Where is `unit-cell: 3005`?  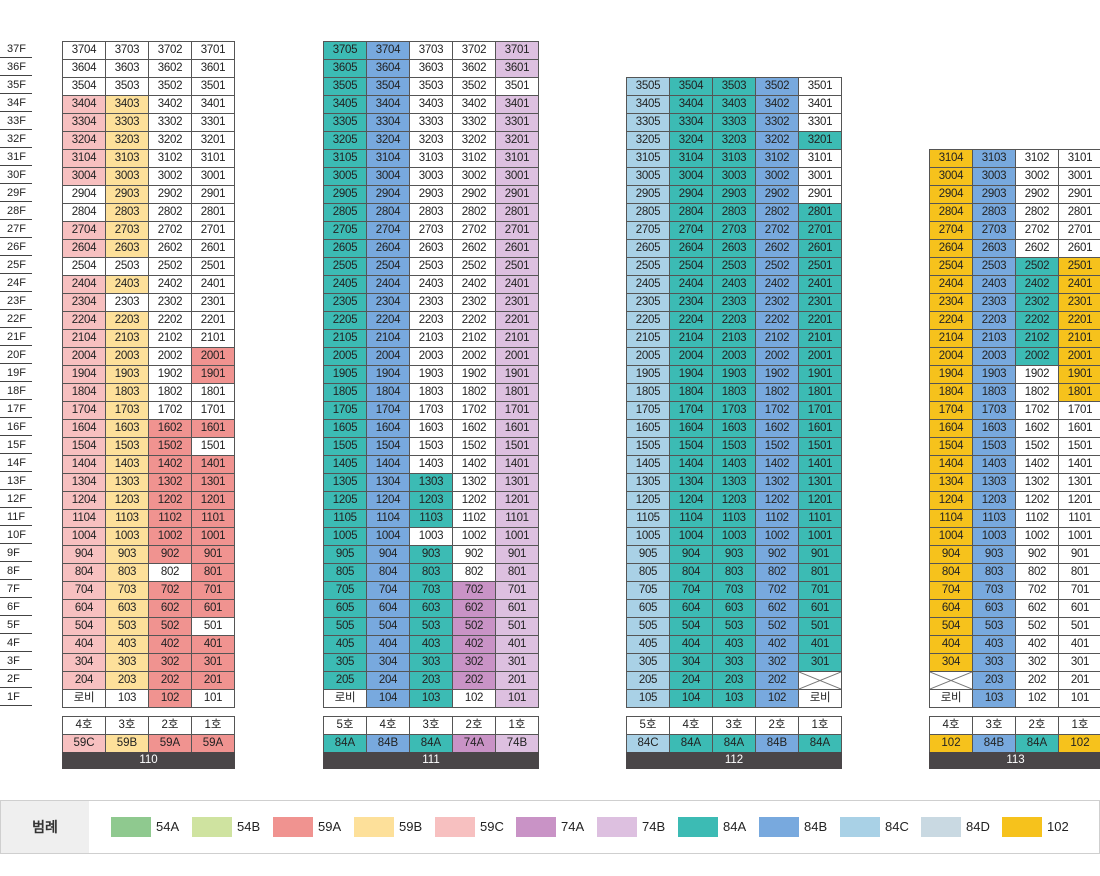
unit-cell: 3005 is located at coordinates (345, 176).